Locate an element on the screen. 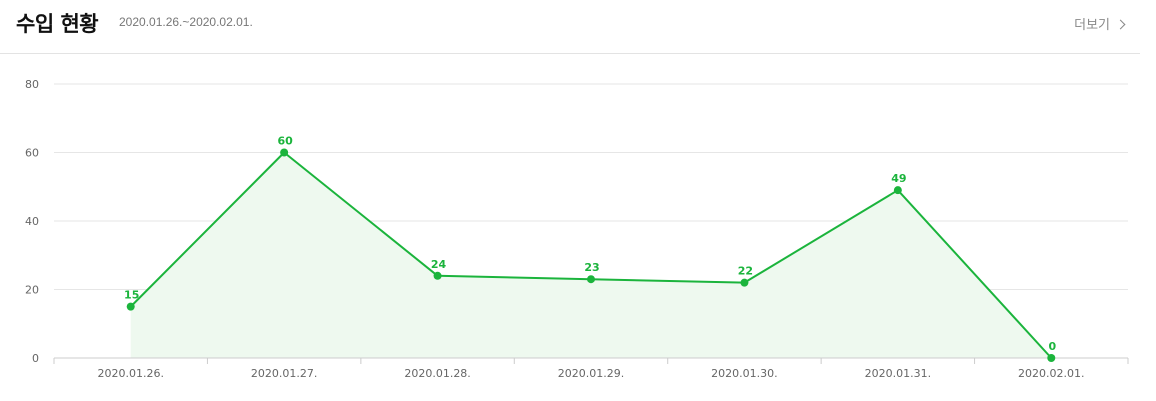  x-tick-label: 2020.01.31. is located at coordinates (898, 373).